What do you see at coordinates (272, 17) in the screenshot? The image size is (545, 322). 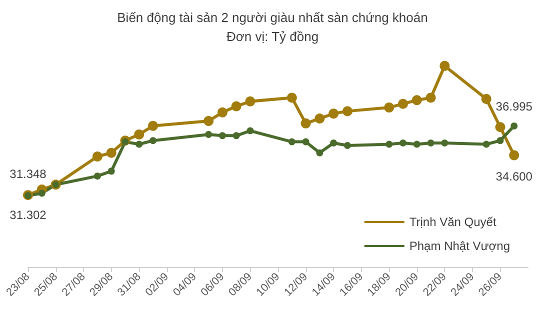 I see `chart-title: Biến động tài sản 2 người giàu nhất sàn chứng khoán` at bounding box center [272, 17].